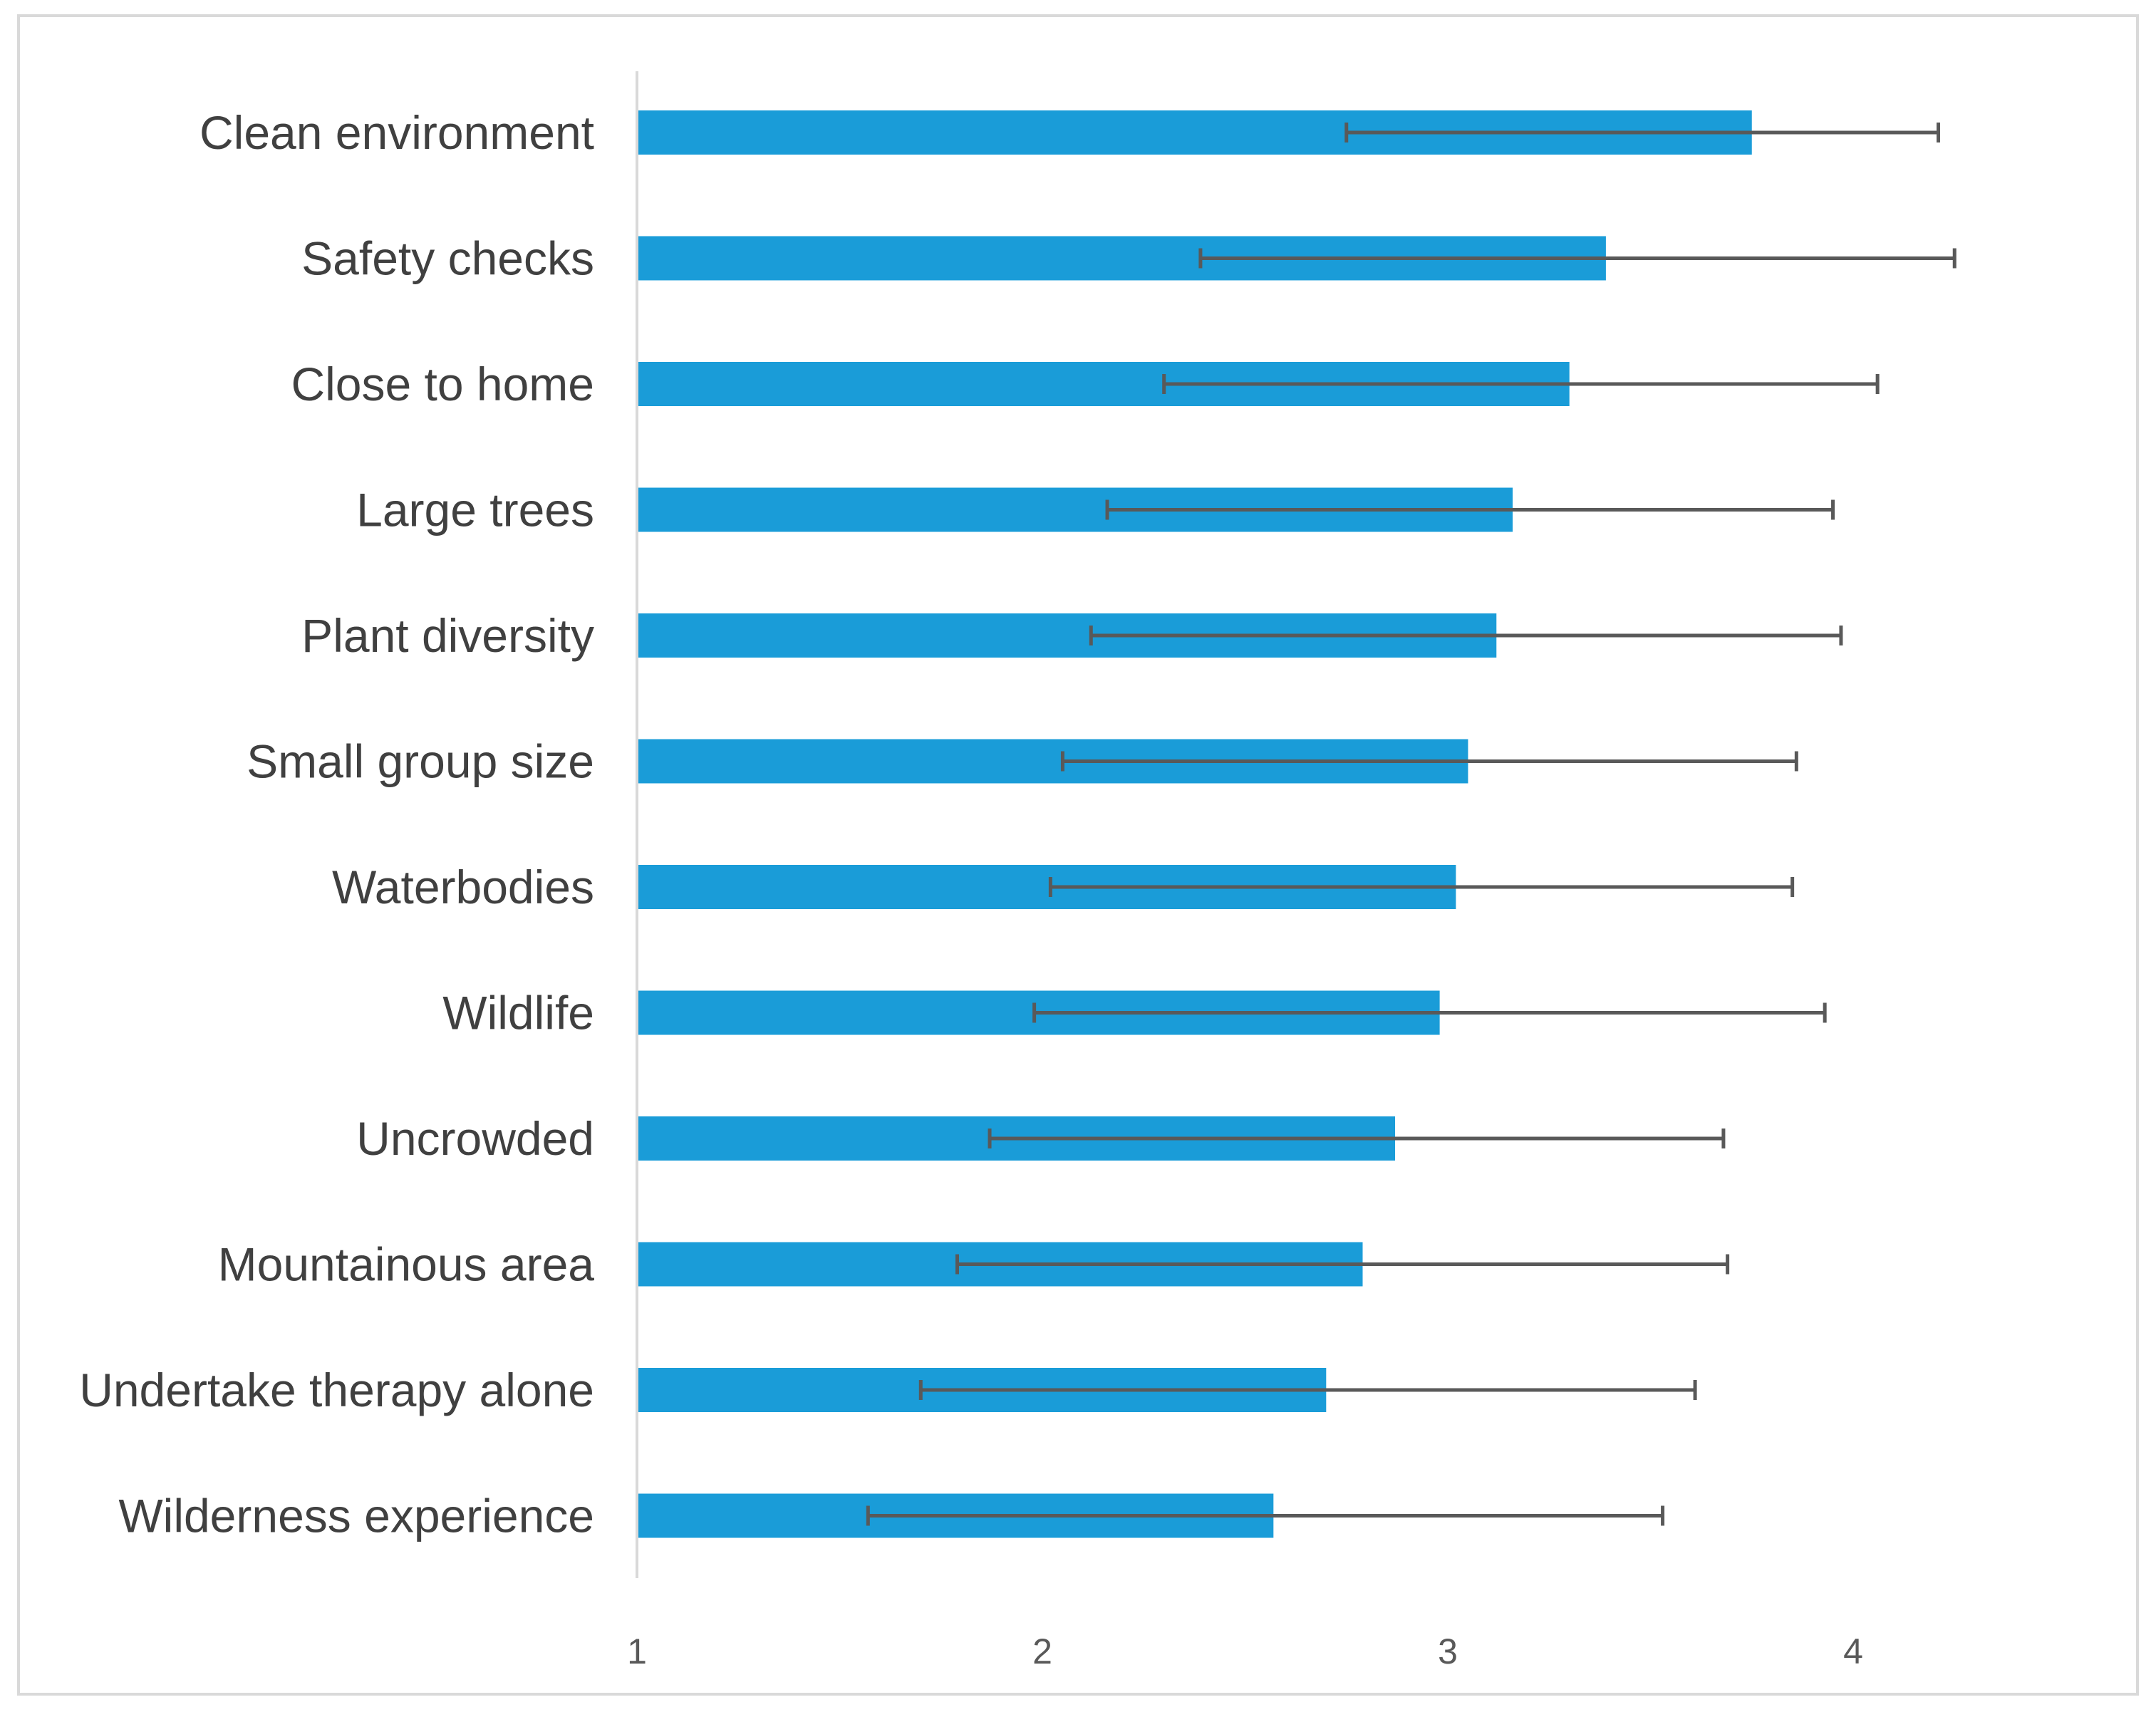  I want to click on category-label-close-to-home: Close to home, so click(442, 384).